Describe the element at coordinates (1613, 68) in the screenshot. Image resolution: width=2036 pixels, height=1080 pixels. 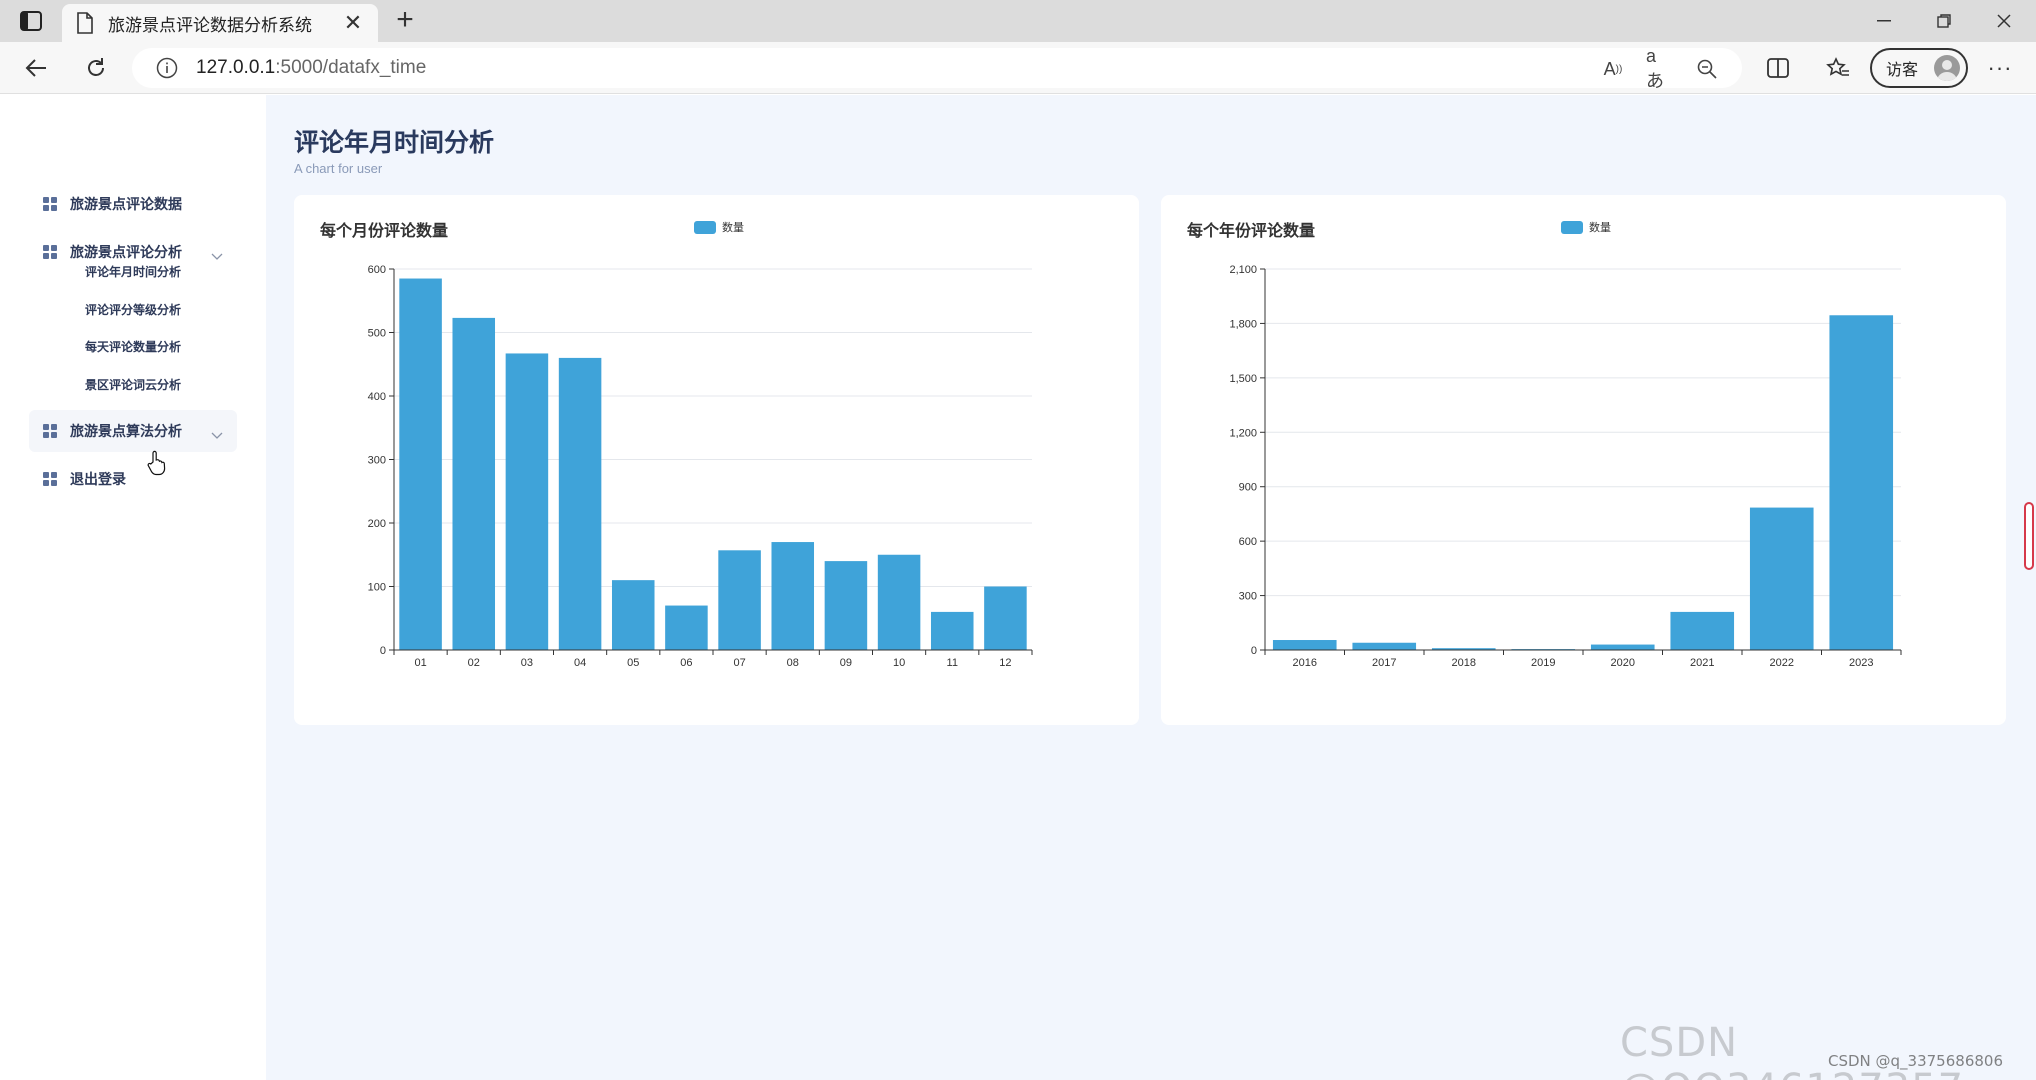
I see `read-aloud-icon: A))` at that location.